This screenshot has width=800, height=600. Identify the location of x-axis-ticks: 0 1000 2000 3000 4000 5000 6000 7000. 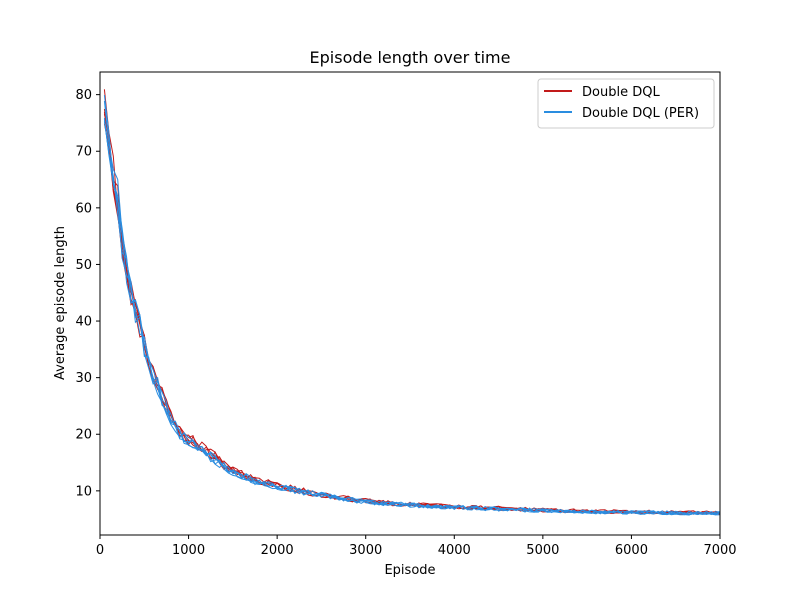
(416, 546).